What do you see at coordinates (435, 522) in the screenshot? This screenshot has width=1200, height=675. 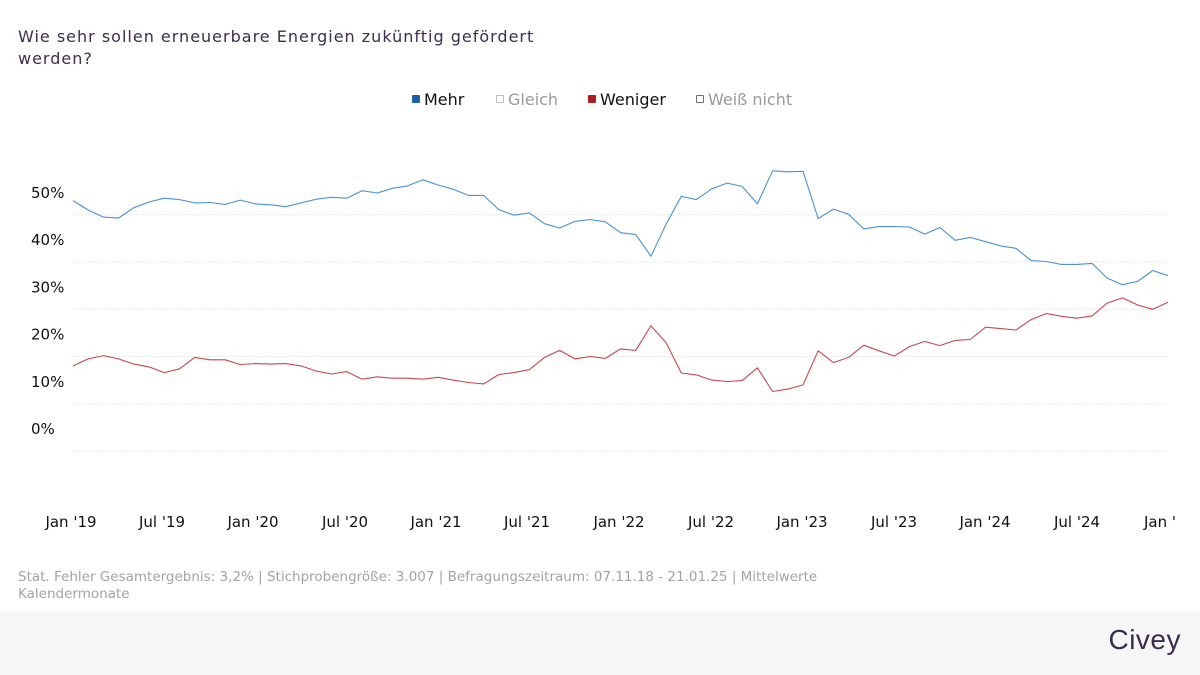 I see `x-tick-label: Jan '21` at bounding box center [435, 522].